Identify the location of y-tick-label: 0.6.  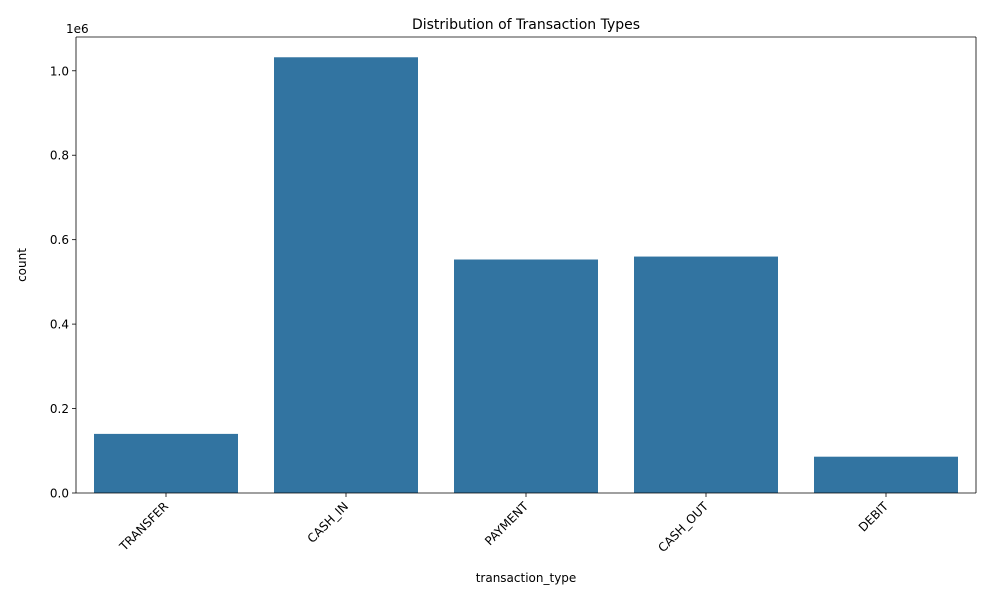
(59, 240).